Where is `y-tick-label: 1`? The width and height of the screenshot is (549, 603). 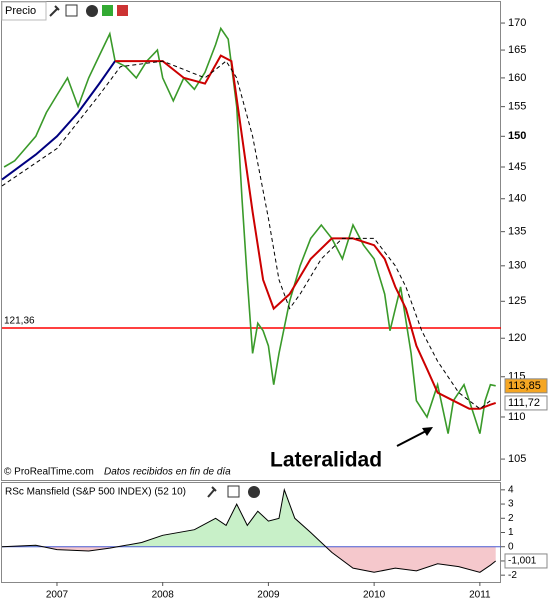
y-tick-label: 1 is located at coordinates (511, 532).